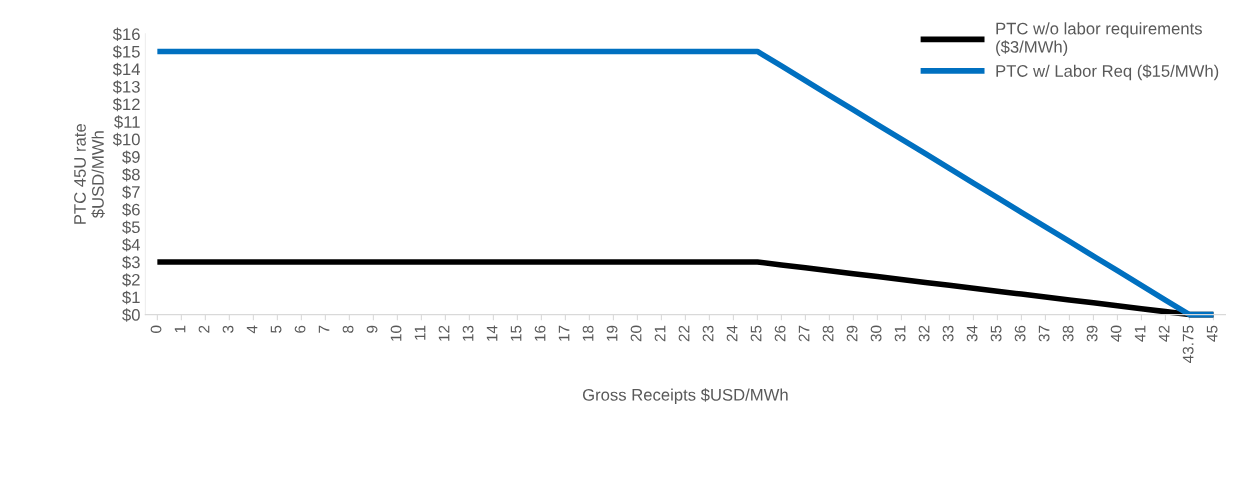 The height and width of the screenshot is (484, 1253). I want to click on x-tick-label: 42, so click(1164, 333).